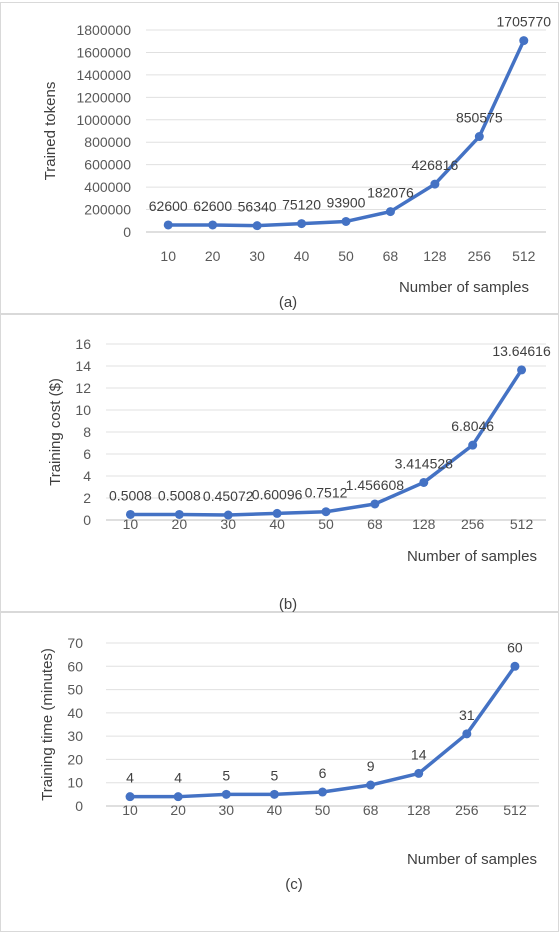 The height and width of the screenshot is (934, 560). I want to click on y-tick-label: 50, so click(75, 690).